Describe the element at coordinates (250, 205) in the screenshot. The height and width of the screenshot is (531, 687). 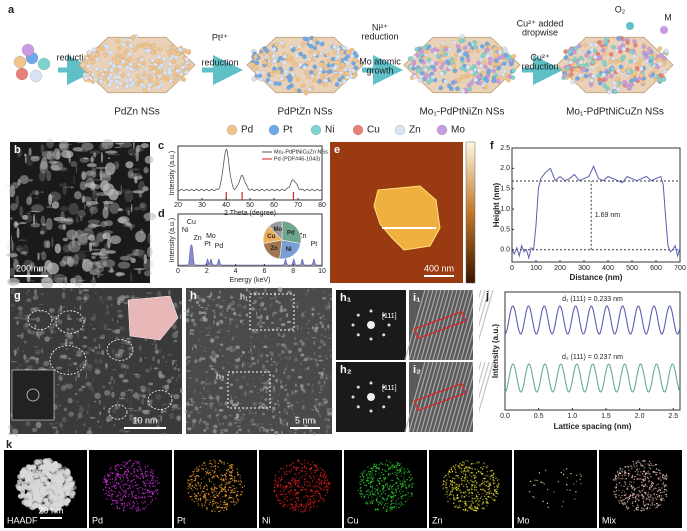
I see `x-tick-label: 50` at that location.